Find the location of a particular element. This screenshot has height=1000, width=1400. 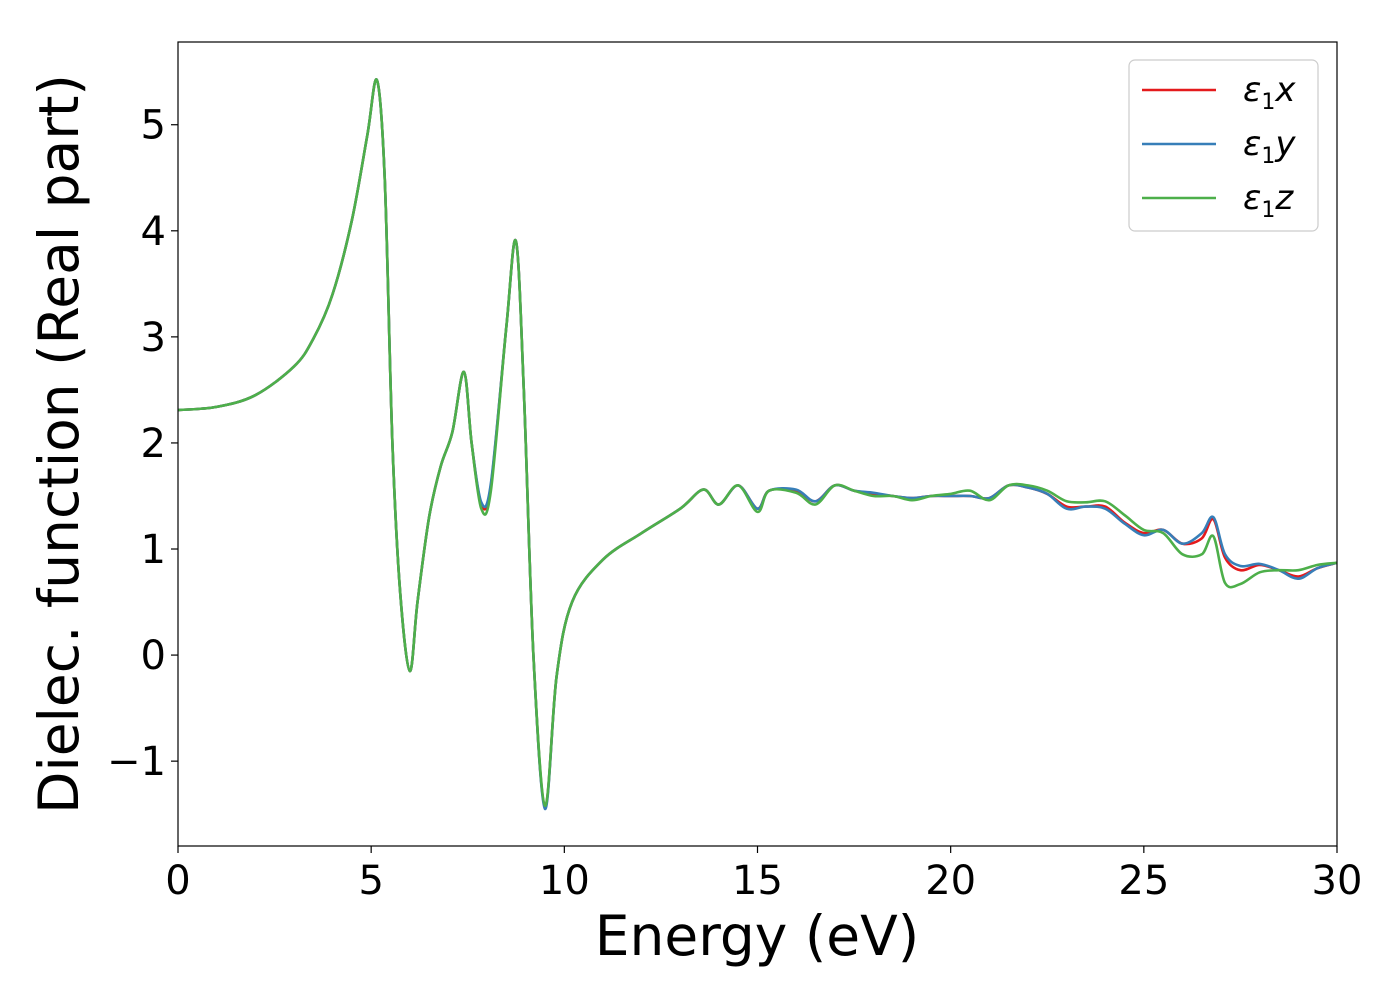

x-tick-label: 5 is located at coordinates (370, 881).